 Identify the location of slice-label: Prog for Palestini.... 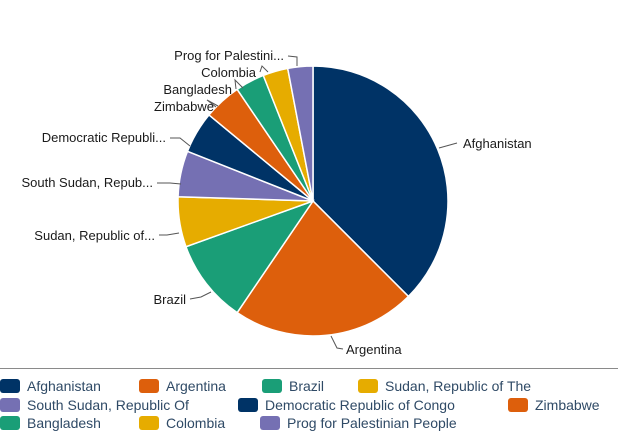
(229, 55).